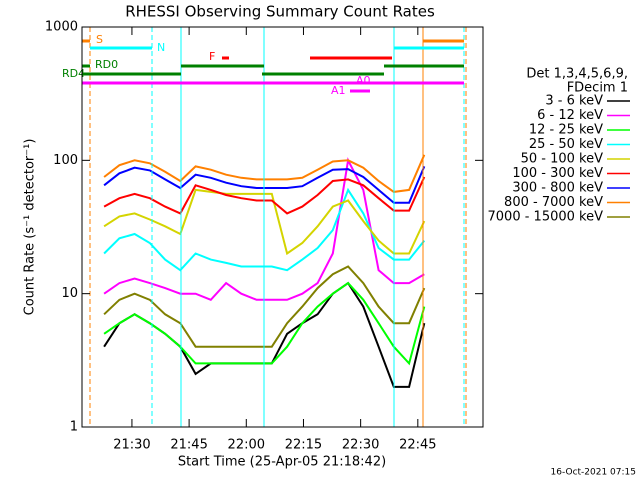  I want to click on legend-label: 800 - 7000 keV, so click(553, 202).